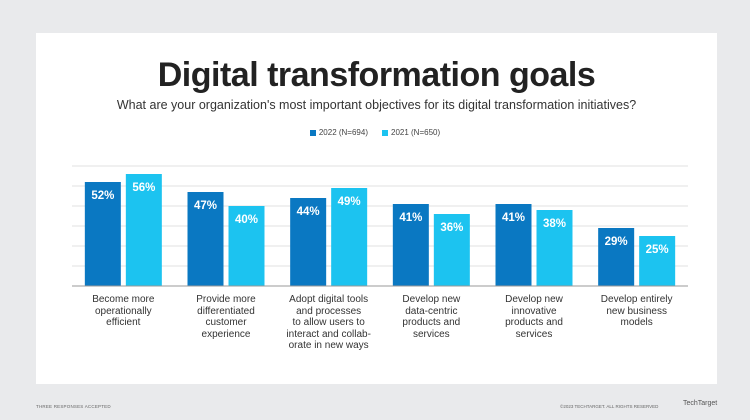  Describe the element at coordinates (410, 218) in the screenshot. I see `data-label-2022-3: 41%` at that location.